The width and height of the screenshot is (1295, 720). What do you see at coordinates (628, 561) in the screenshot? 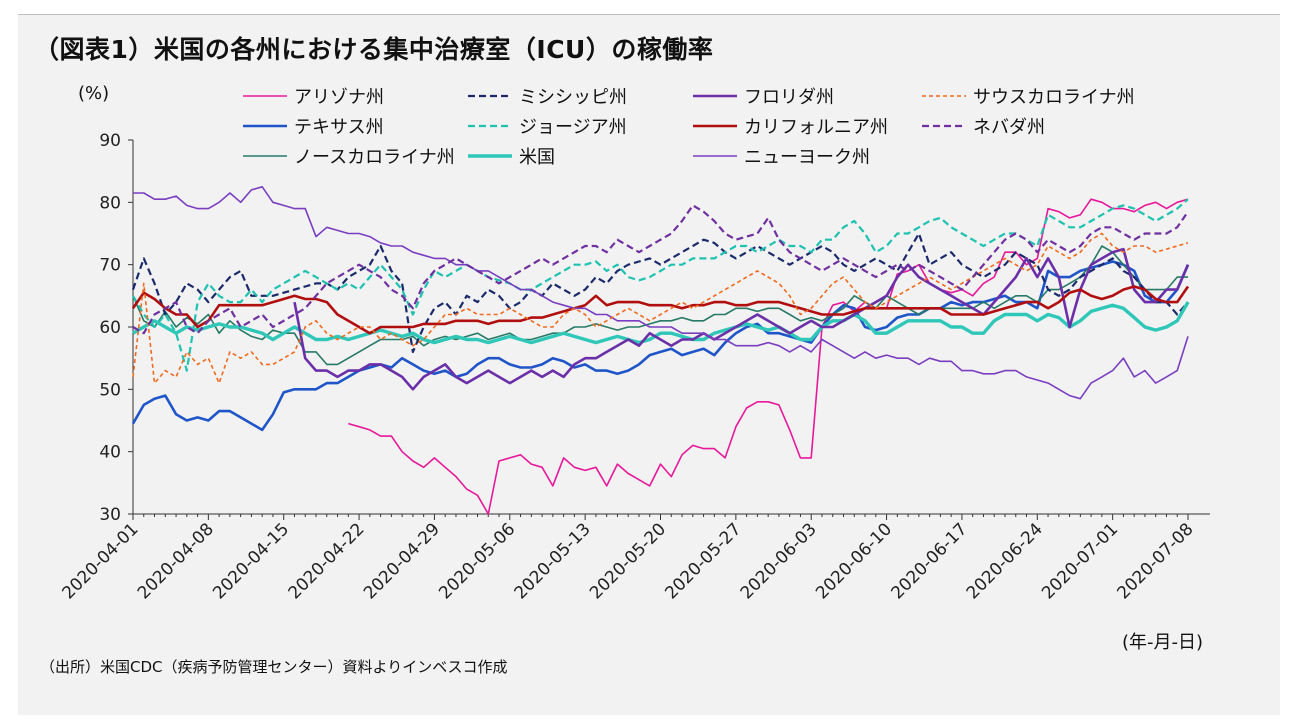
I see `x-tick-label: 2020-05-20` at bounding box center [628, 561].